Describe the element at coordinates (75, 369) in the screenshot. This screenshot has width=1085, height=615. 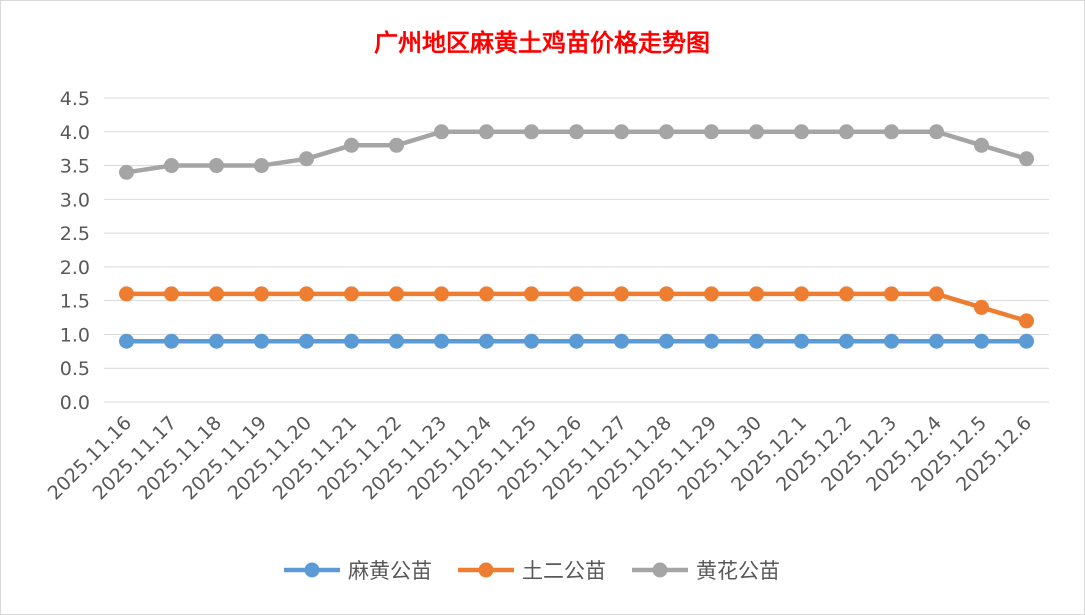
I see `y-tick-label: 0.5` at that location.